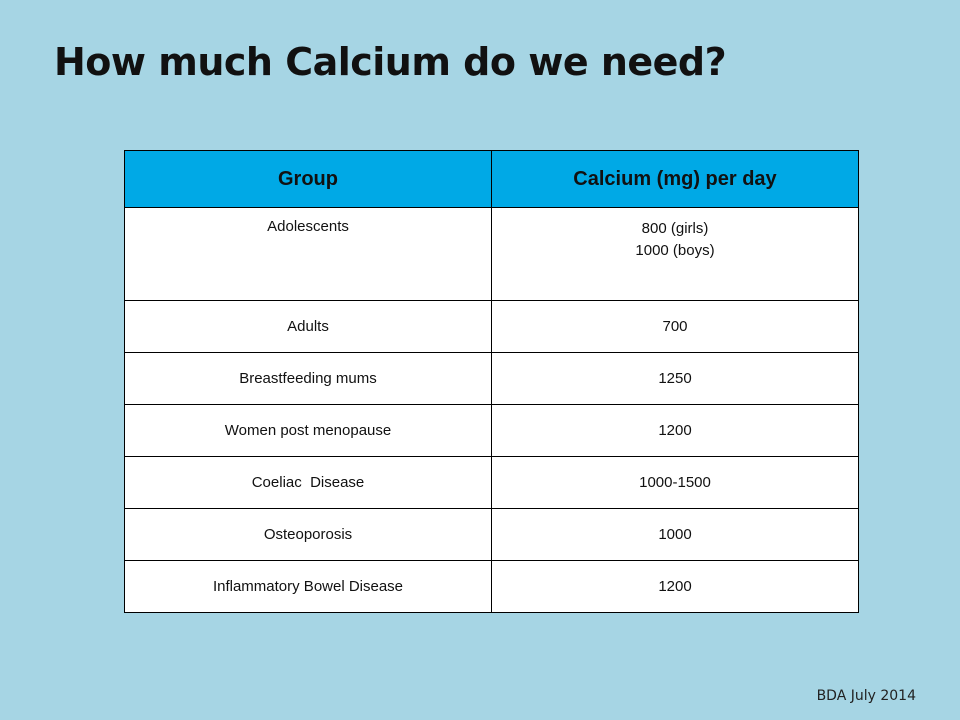 The height and width of the screenshot is (720, 960). I want to click on table-row: Inflammatory Bowel Disease 1200, so click(491, 586).